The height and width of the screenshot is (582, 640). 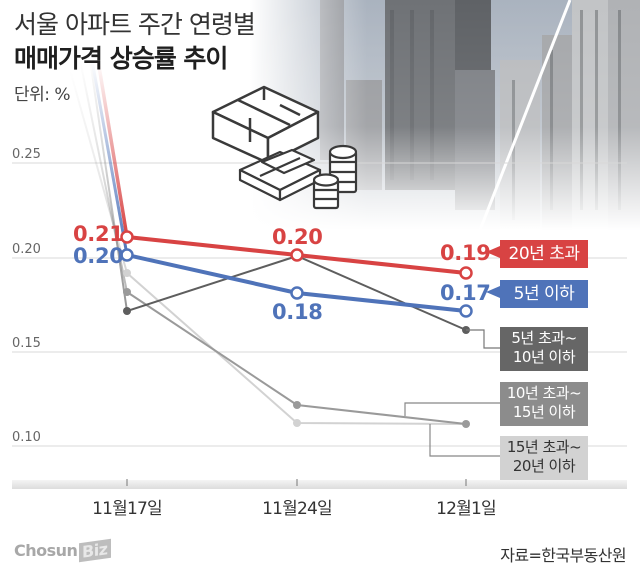 I want to click on legend-5to10: 5년 초과~ 10년 이하, so click(x=544, y=349).